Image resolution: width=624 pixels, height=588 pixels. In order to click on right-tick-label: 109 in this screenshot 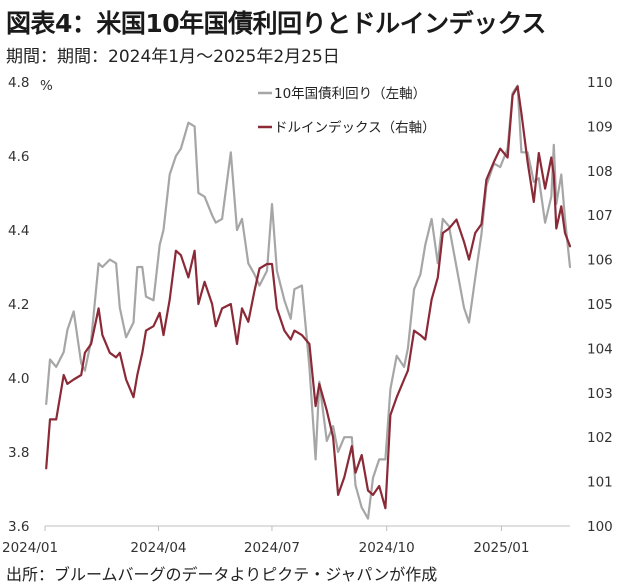, I will do `click(600, 127)`.